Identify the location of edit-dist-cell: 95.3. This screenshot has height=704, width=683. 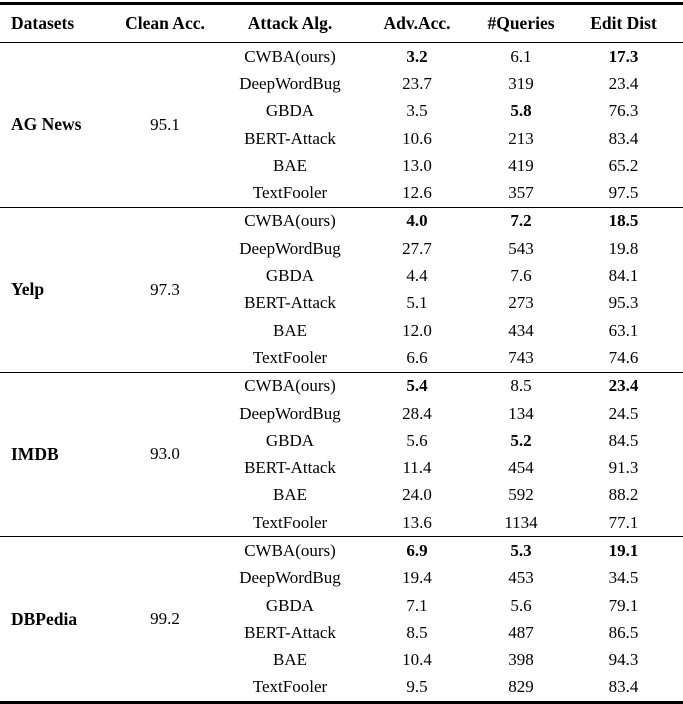
(623, 303).